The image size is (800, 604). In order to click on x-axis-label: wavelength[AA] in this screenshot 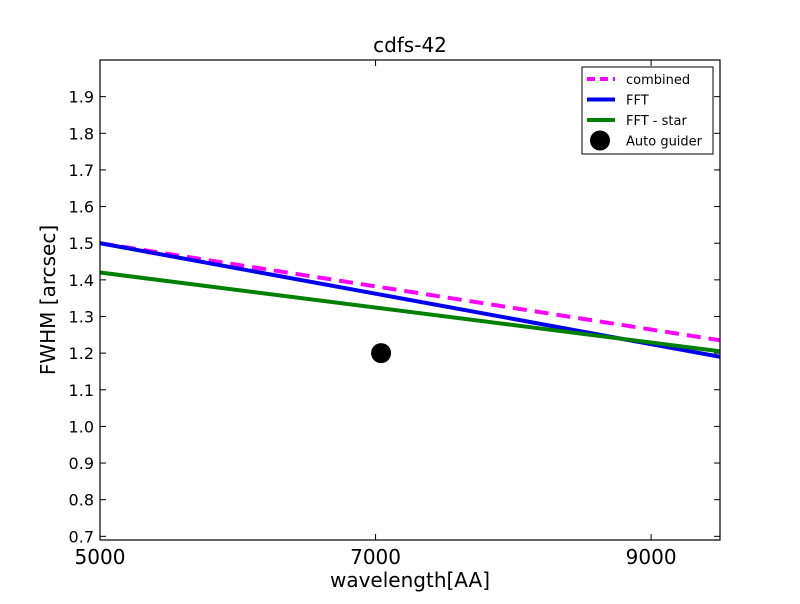, I will do `click(410, 580)`.